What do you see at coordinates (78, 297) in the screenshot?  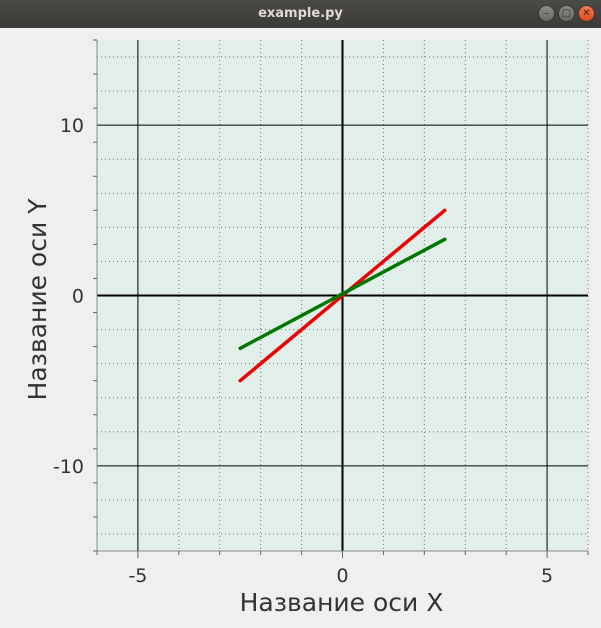 I see `y-tick-label: 0` at bounding box center [78, 297].